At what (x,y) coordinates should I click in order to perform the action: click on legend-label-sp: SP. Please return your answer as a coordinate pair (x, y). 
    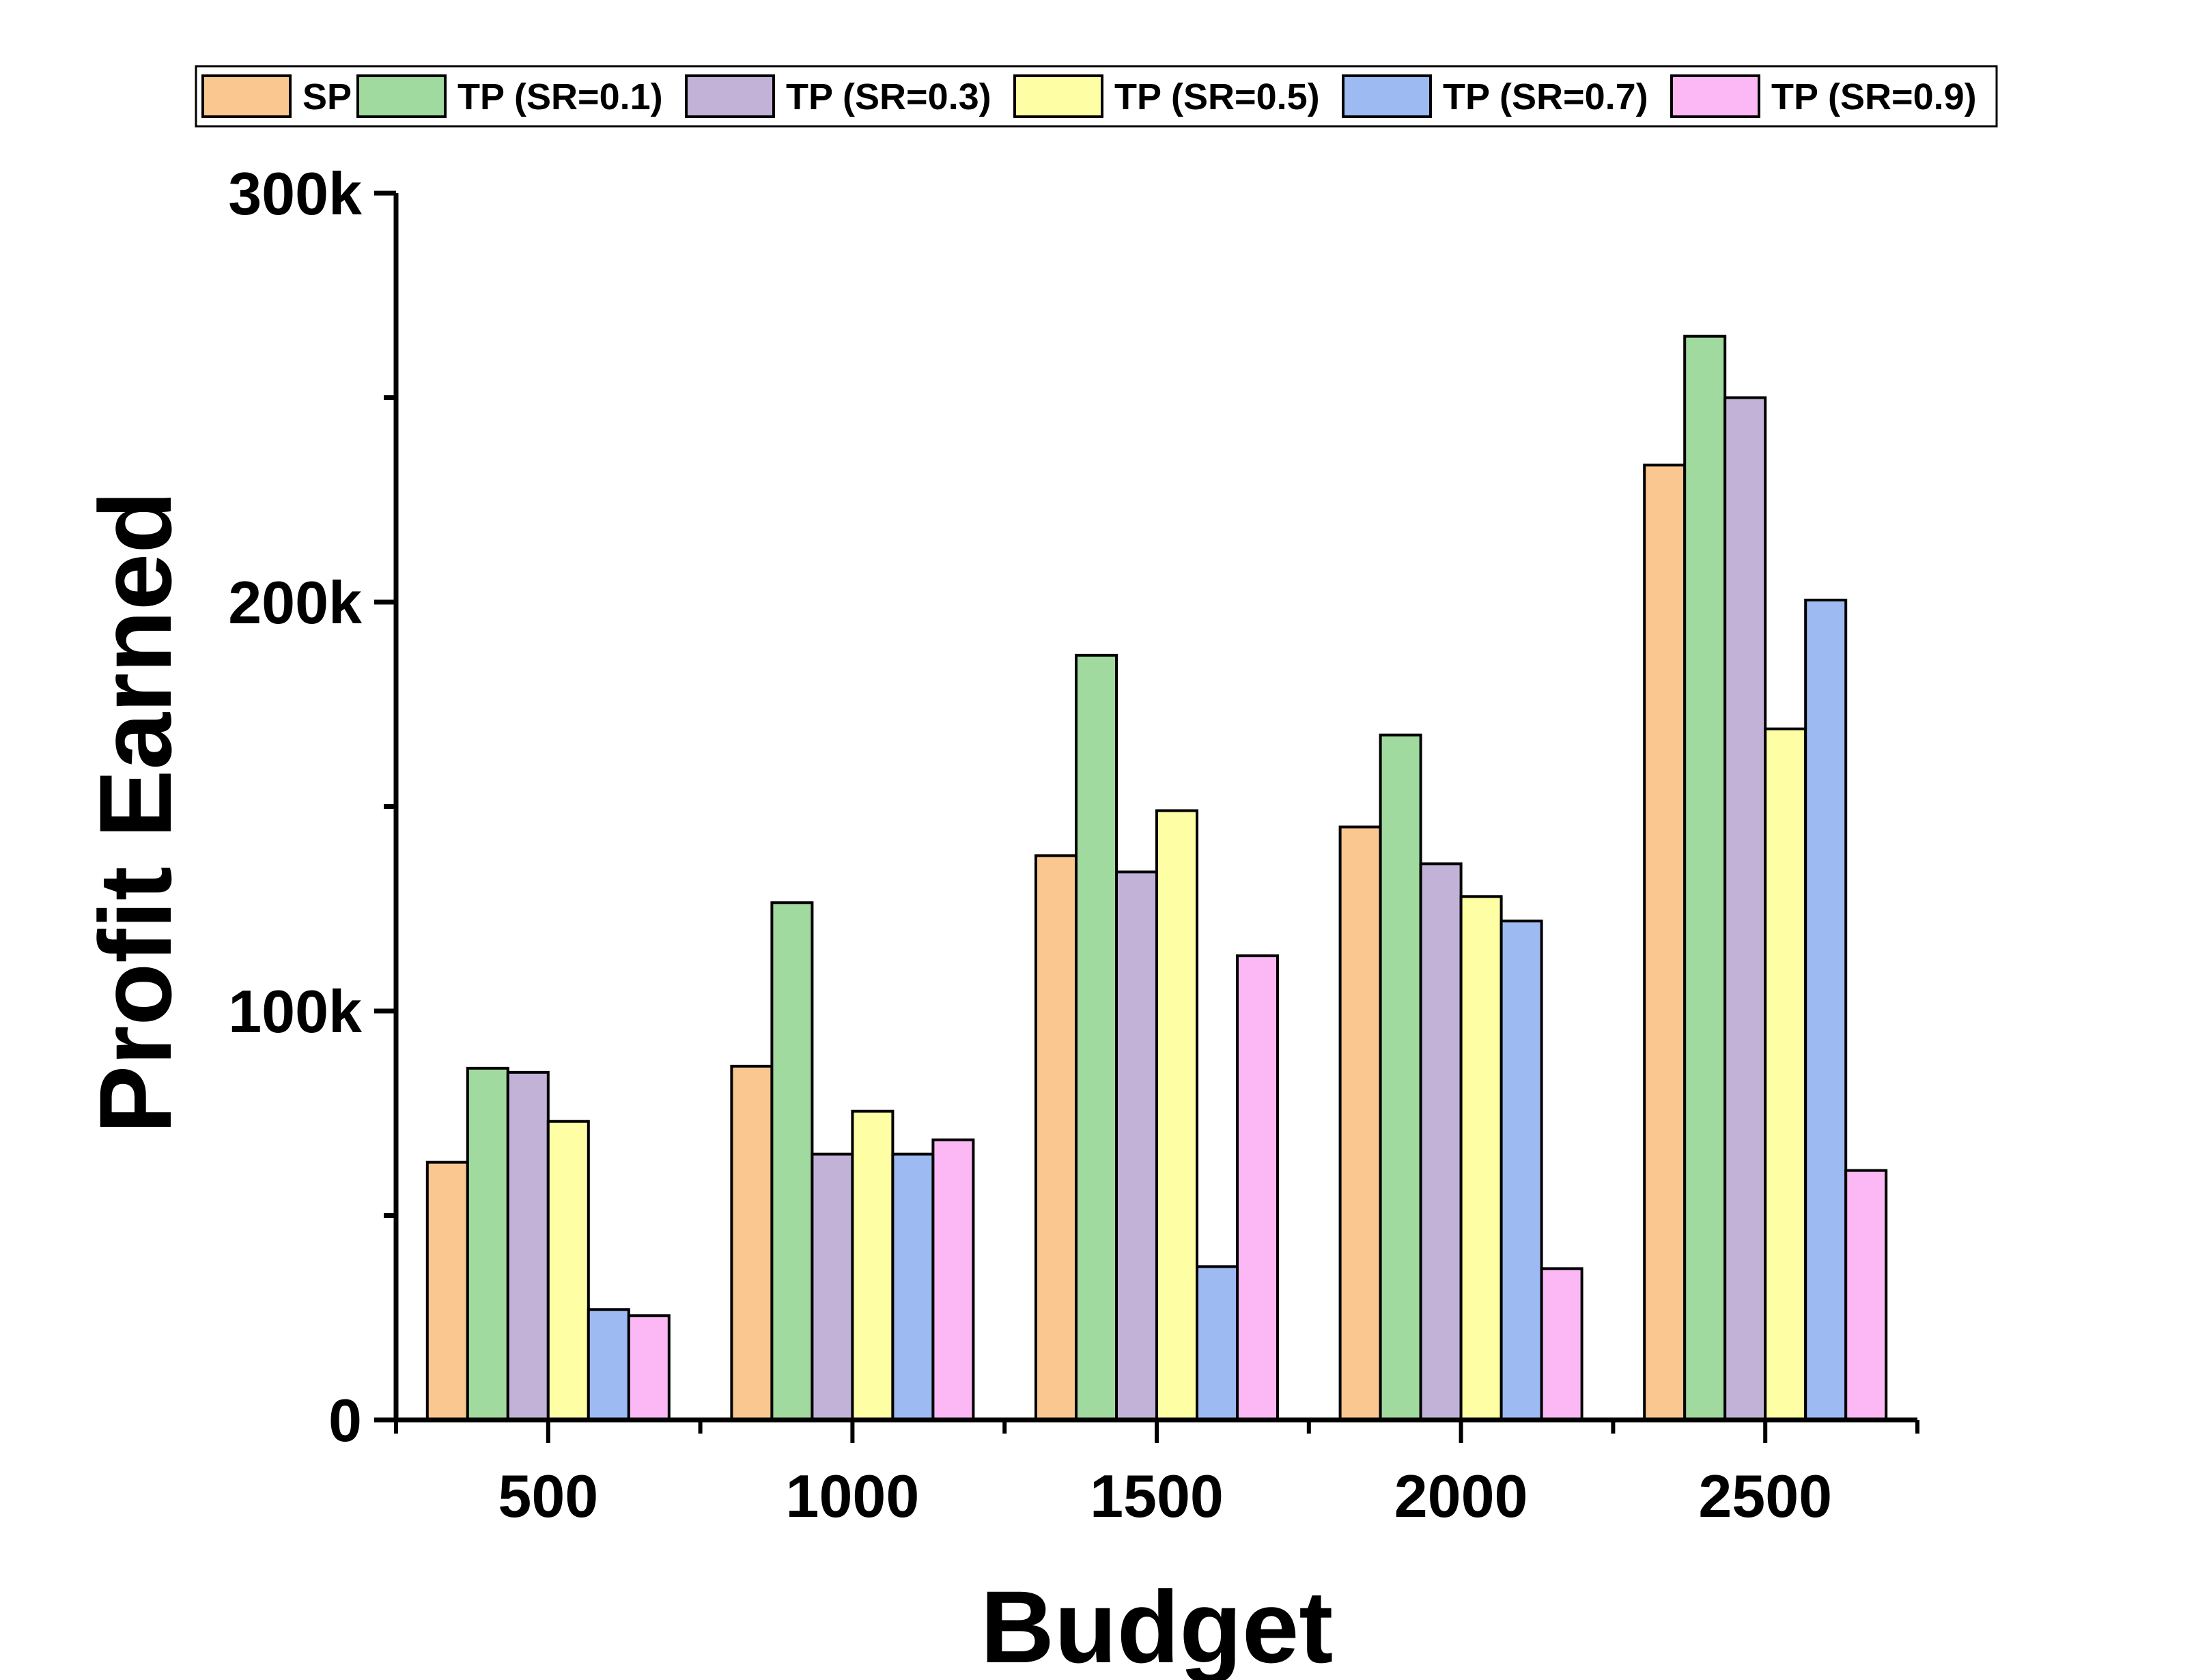
    Looking at the image, I should click on (327, 96).